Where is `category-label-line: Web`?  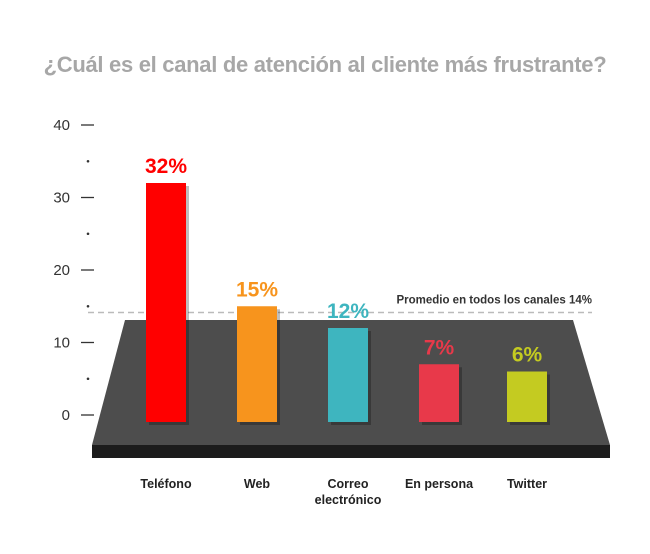 category-label-line: Web is located at coordinates (257, 484).